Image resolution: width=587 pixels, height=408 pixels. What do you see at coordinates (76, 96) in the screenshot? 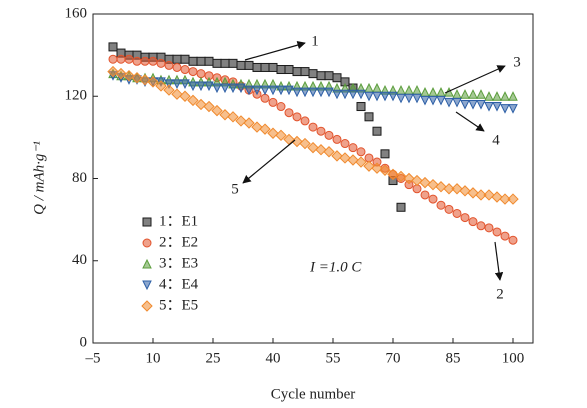
I see `y-tick-label: 120` at bounding box center [76, 96].